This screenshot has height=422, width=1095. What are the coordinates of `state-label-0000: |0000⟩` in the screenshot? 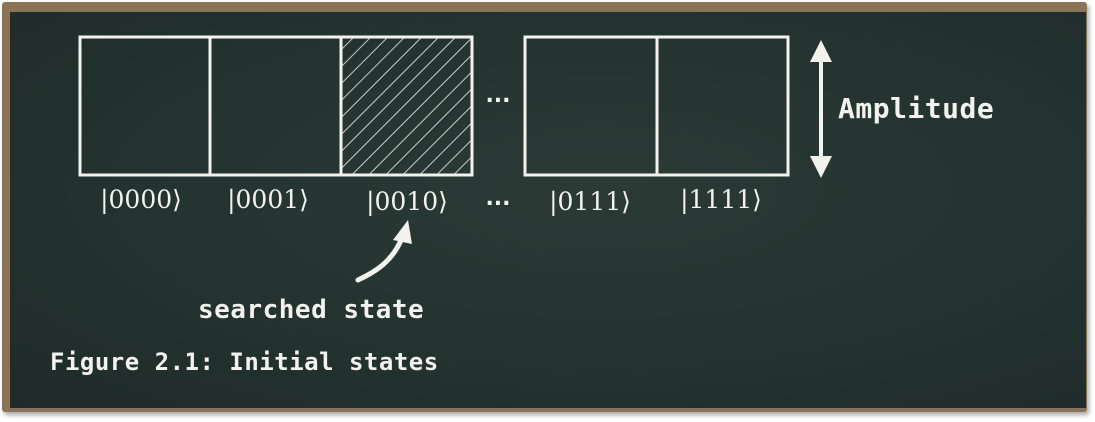 It's located at (141, 200).